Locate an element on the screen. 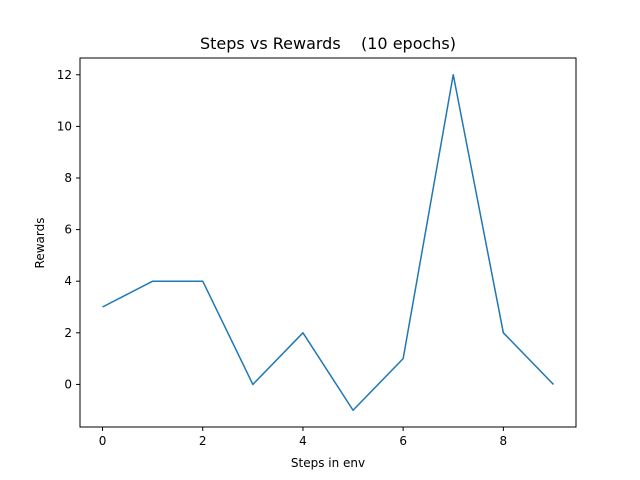 Image resolution: width=640 pixels, height=480 pixels. y-tick-label: 10 is located at coordinates (64, 126).